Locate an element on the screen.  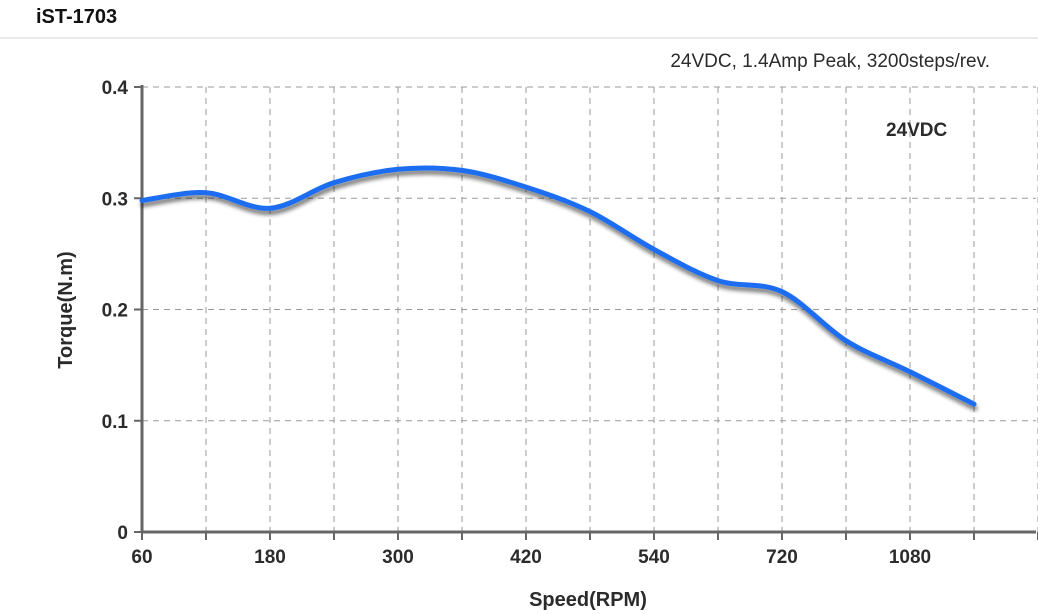
x-axis-title: Speed(RPM) is located at coordinates (588, 600).